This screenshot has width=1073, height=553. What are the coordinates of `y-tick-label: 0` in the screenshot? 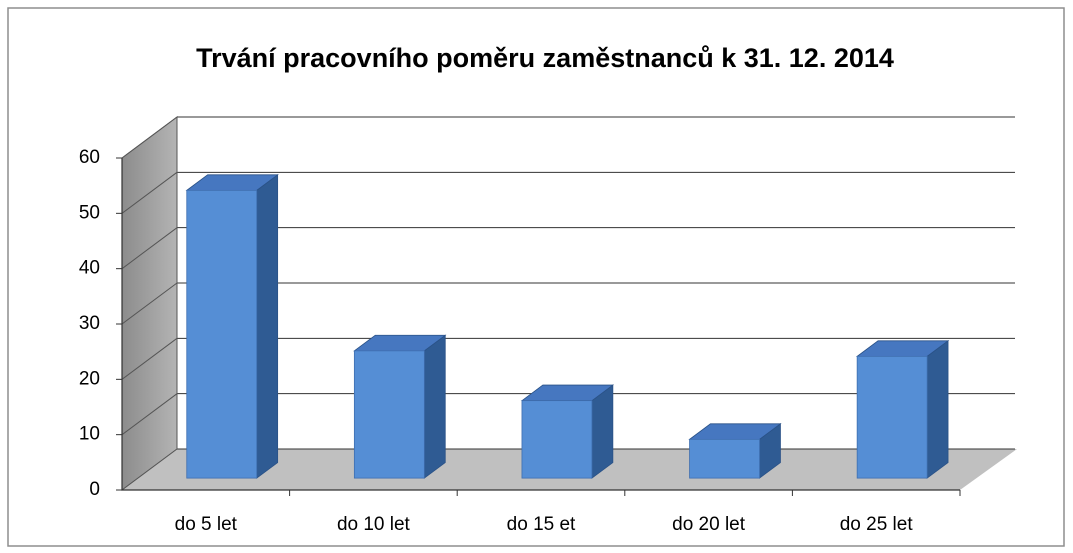 It's located at (94, 489).